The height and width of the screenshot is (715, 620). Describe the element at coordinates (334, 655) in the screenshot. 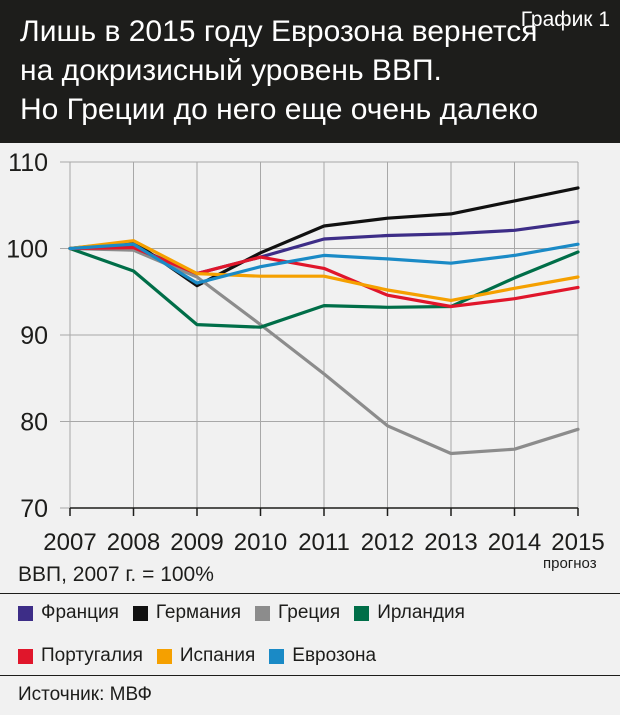

I see `legend-label: Еврозона` at that location.